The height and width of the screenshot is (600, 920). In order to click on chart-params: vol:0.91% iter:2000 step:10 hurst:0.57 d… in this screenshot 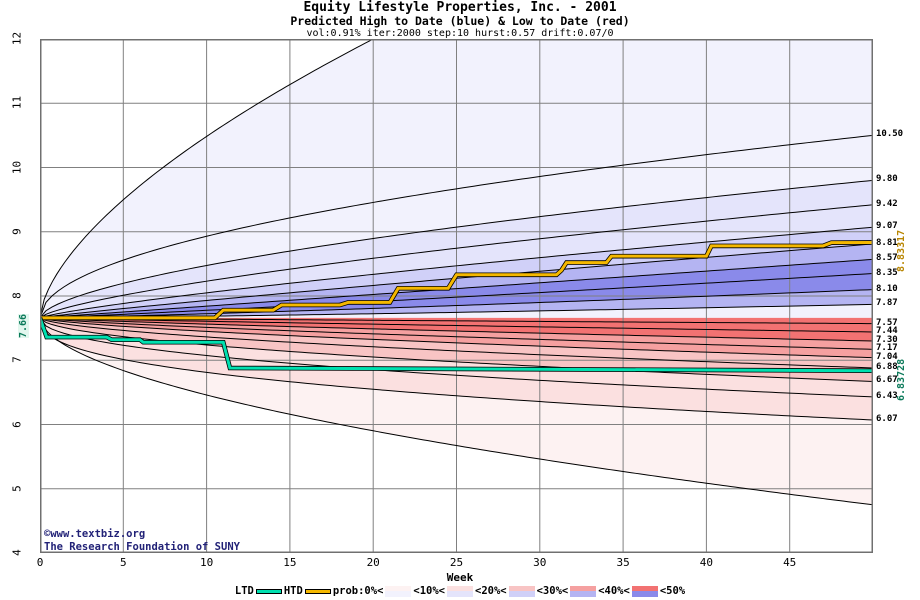, I will do `click(460, 33)`.